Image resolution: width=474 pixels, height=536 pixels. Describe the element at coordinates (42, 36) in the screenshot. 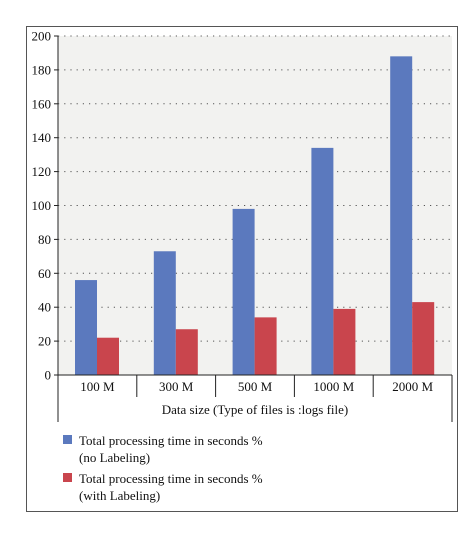

I see `y-tick-label: 200` at that location.